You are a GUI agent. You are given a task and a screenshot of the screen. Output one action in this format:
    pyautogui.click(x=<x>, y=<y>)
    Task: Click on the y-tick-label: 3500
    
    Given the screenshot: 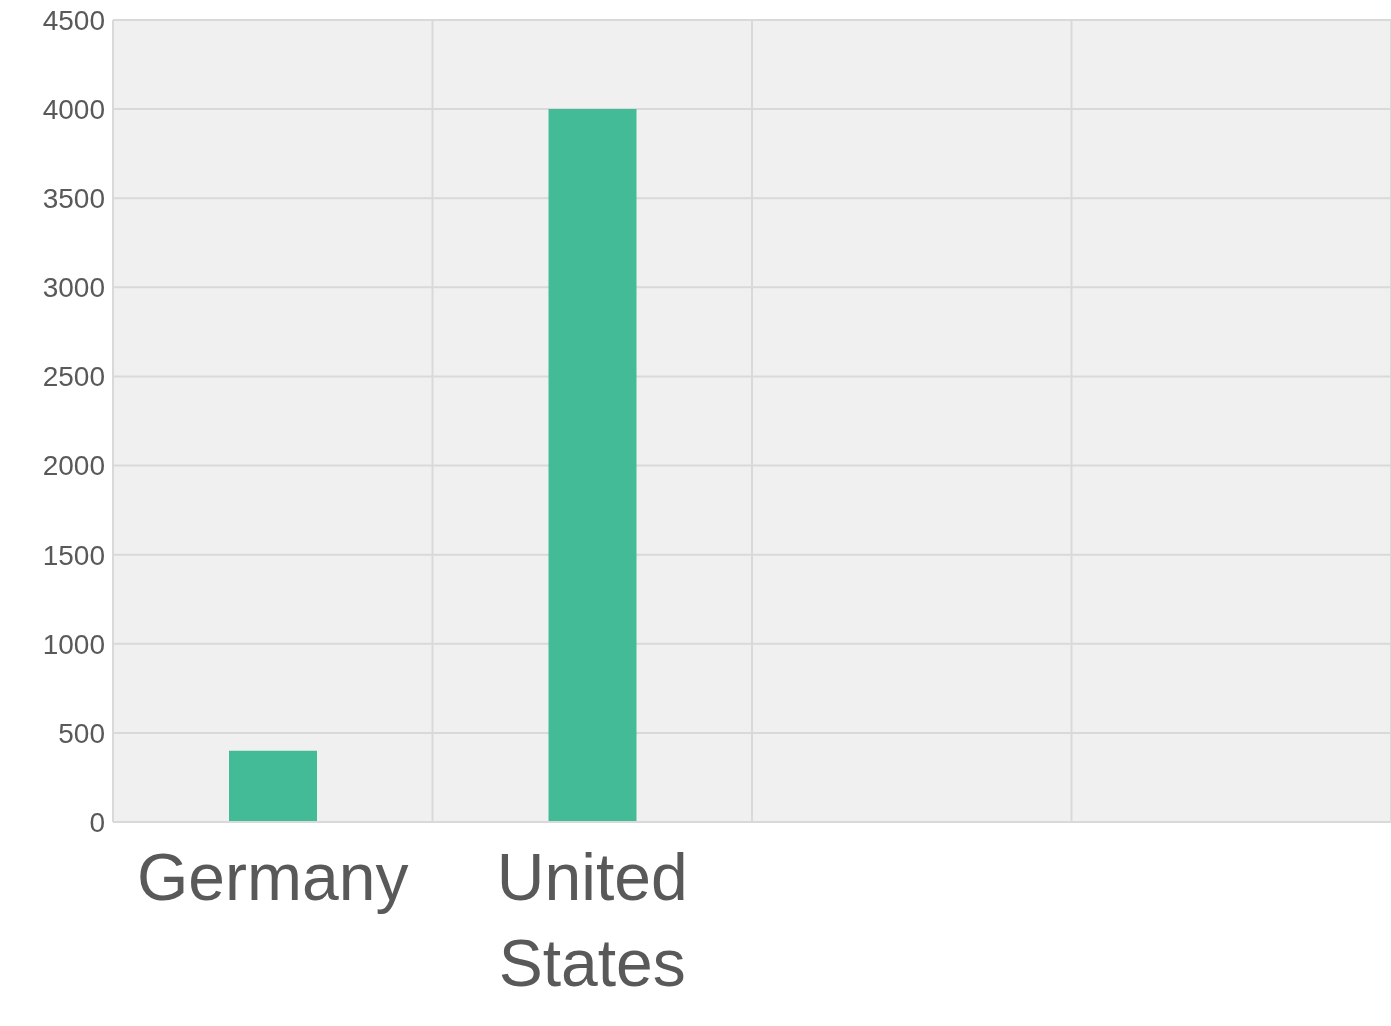 What is the action you would take?
    pyautogui.click(x=73, y=199)
    